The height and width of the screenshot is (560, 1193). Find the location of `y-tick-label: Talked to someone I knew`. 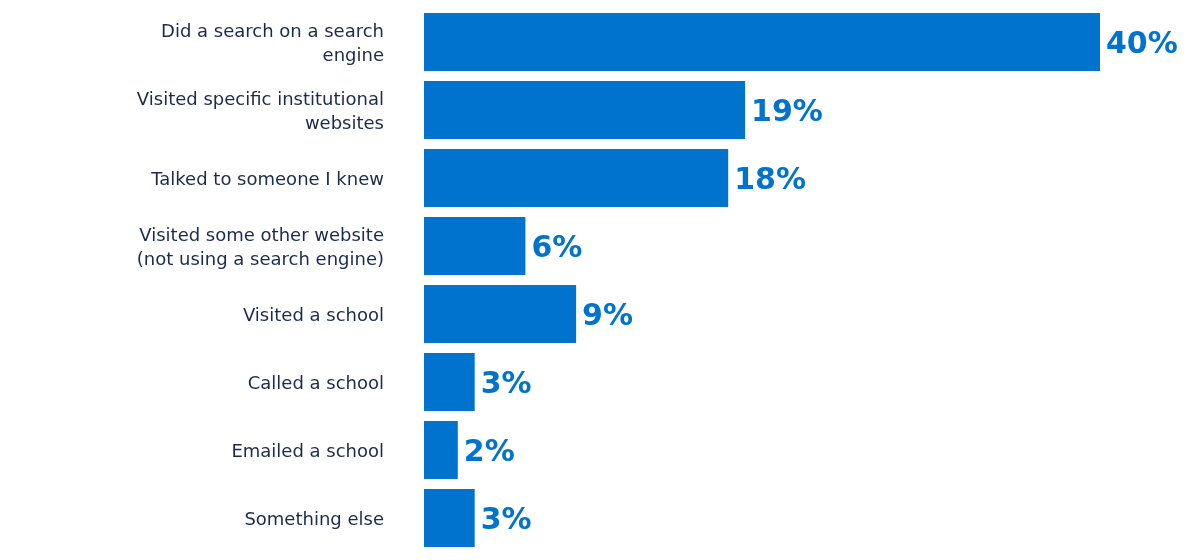

y-tick-label: Talked to someone I knew is located at coordinates (267, 178).